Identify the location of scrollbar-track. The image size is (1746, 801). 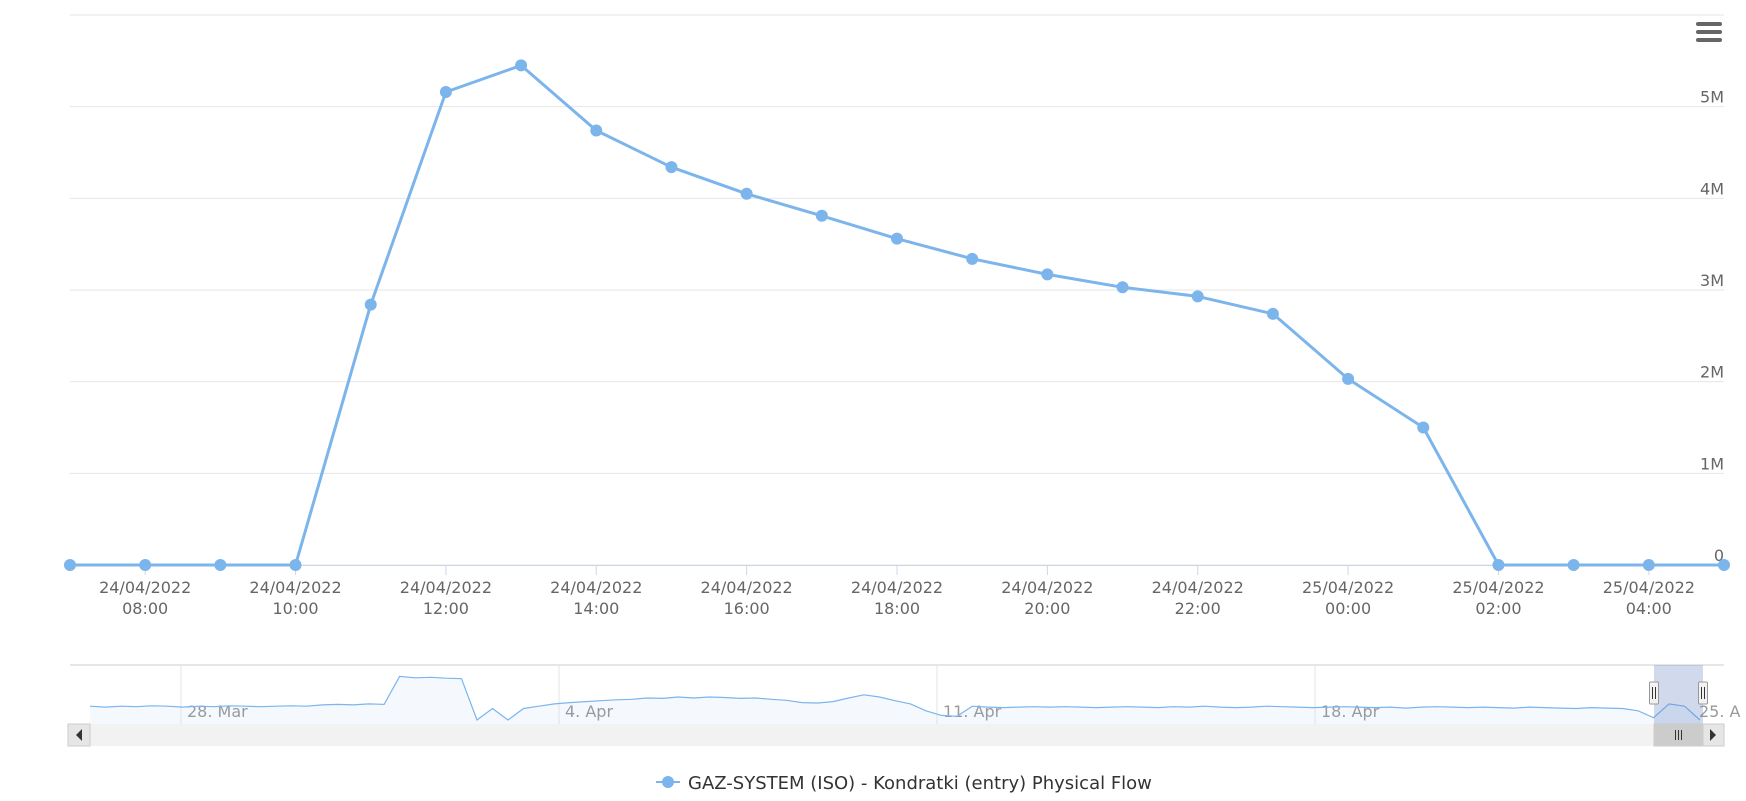
(896, 735).